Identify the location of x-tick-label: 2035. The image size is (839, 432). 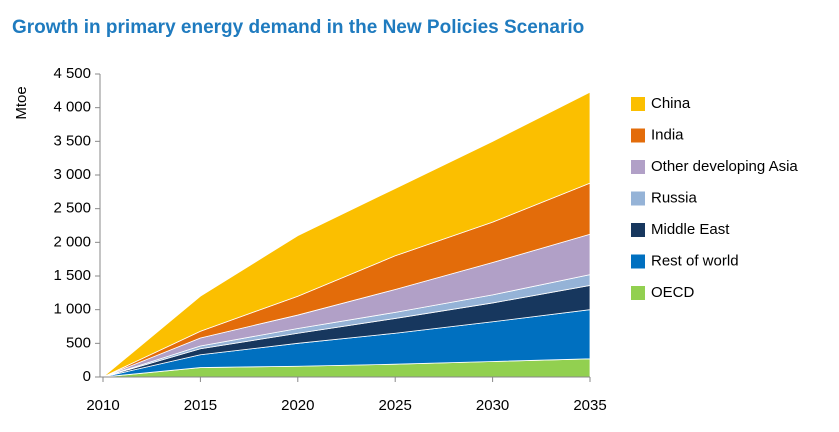
(589, 405).